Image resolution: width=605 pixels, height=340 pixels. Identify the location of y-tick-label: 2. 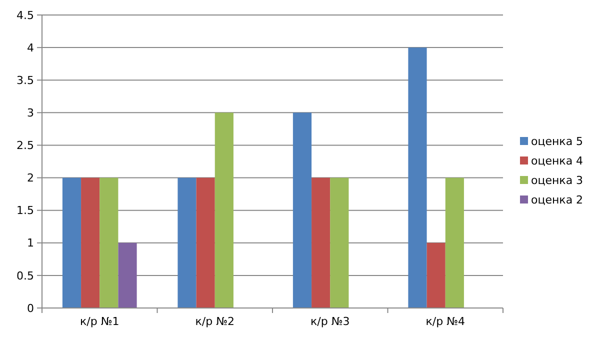
(30, 178).